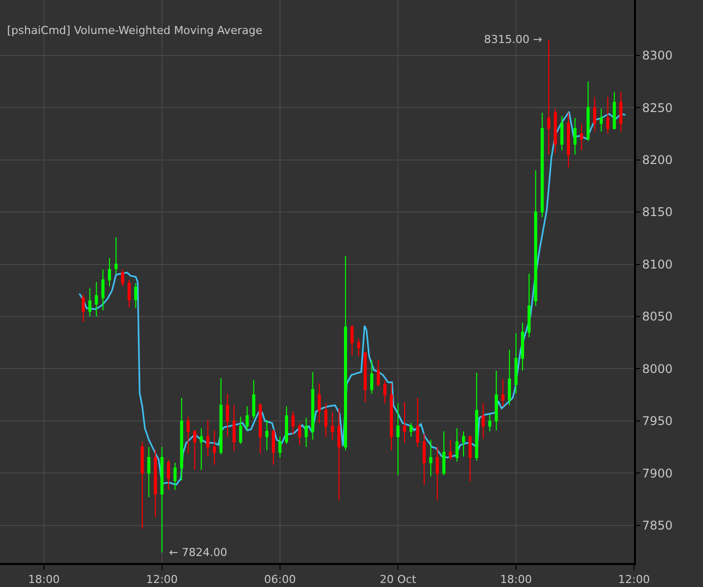 The height and width of the screenshot is (587, 703). I want to click on y-tick-label: 8200, so click(657, 160).